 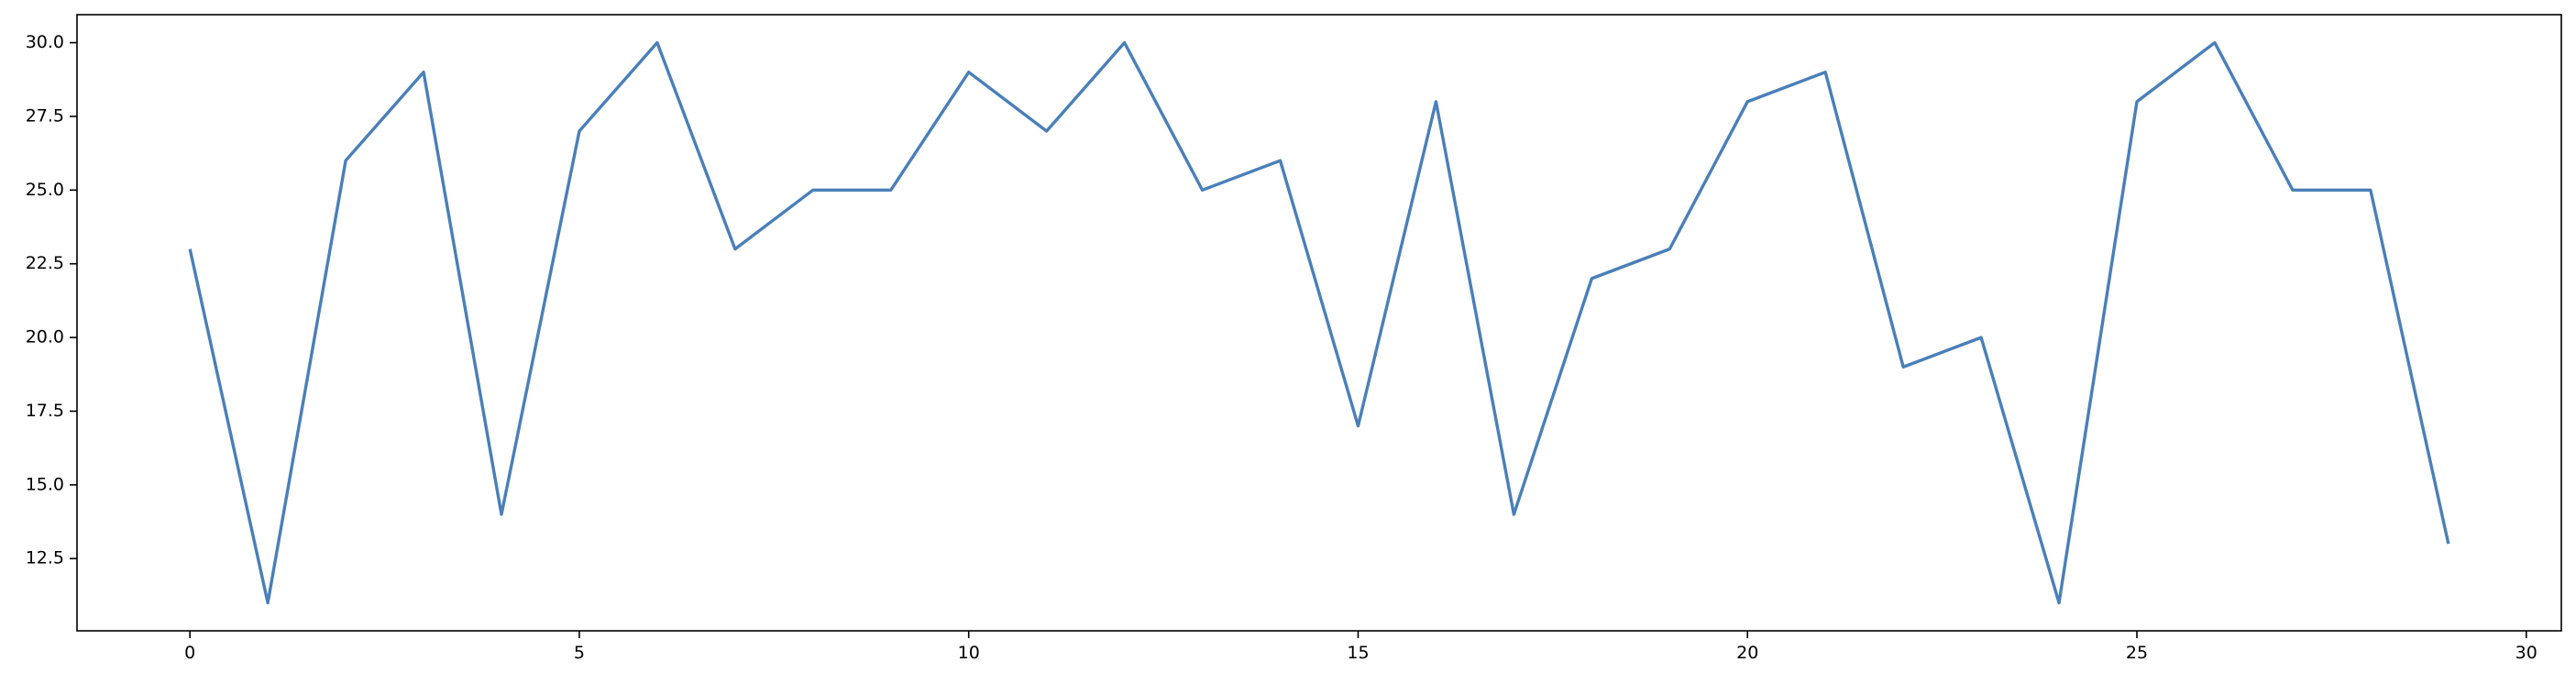 What do you see at coordinates (45, 484) in the screenshot?
I see `y-tick-label: 15.0` at bounding box center [45, 484].